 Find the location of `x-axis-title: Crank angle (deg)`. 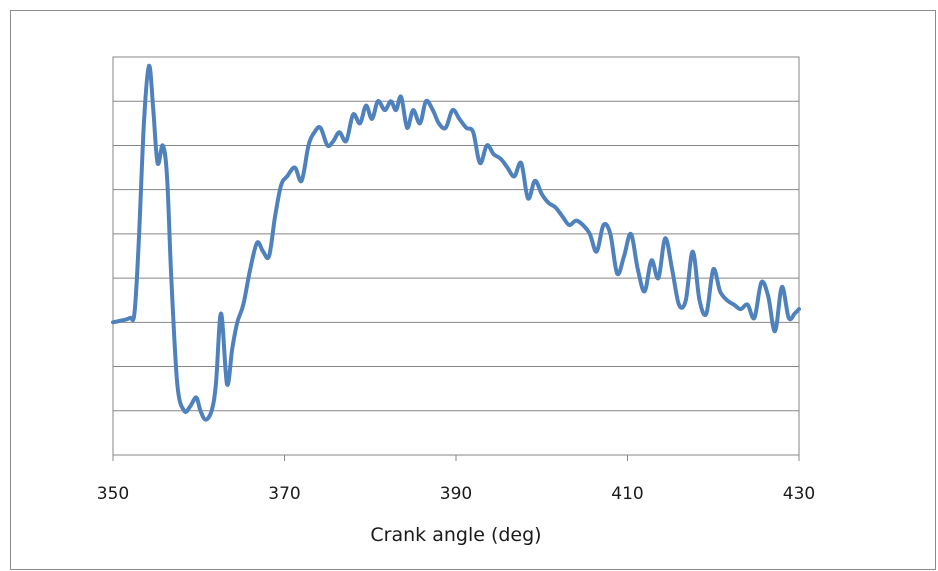

x-axis-title: Crank angle (deg) is located at coordinates (455, 535).